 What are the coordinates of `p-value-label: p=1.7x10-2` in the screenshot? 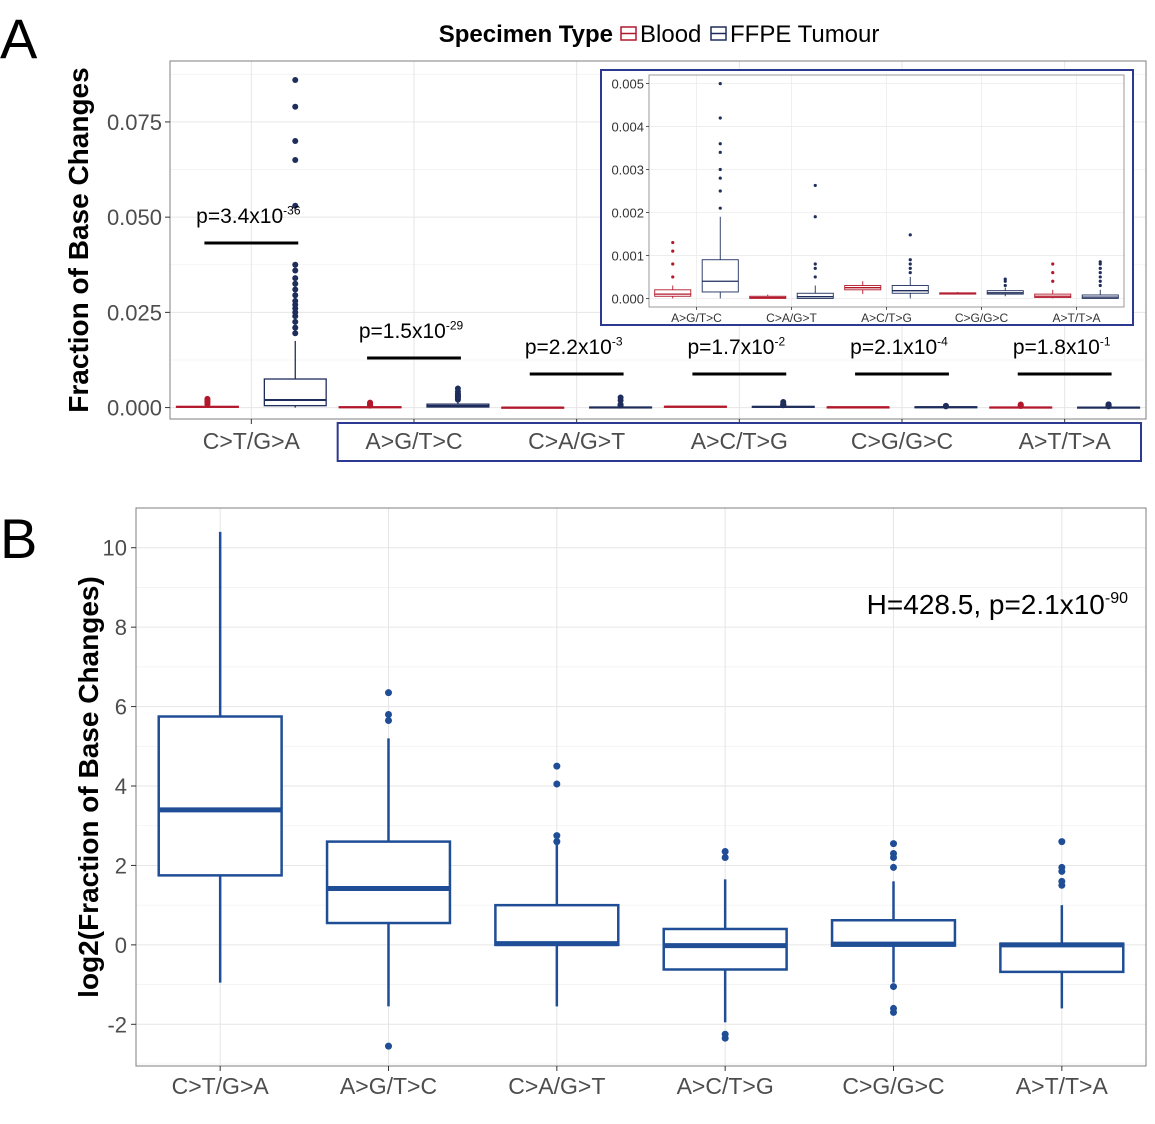 It's located at (736, 347).